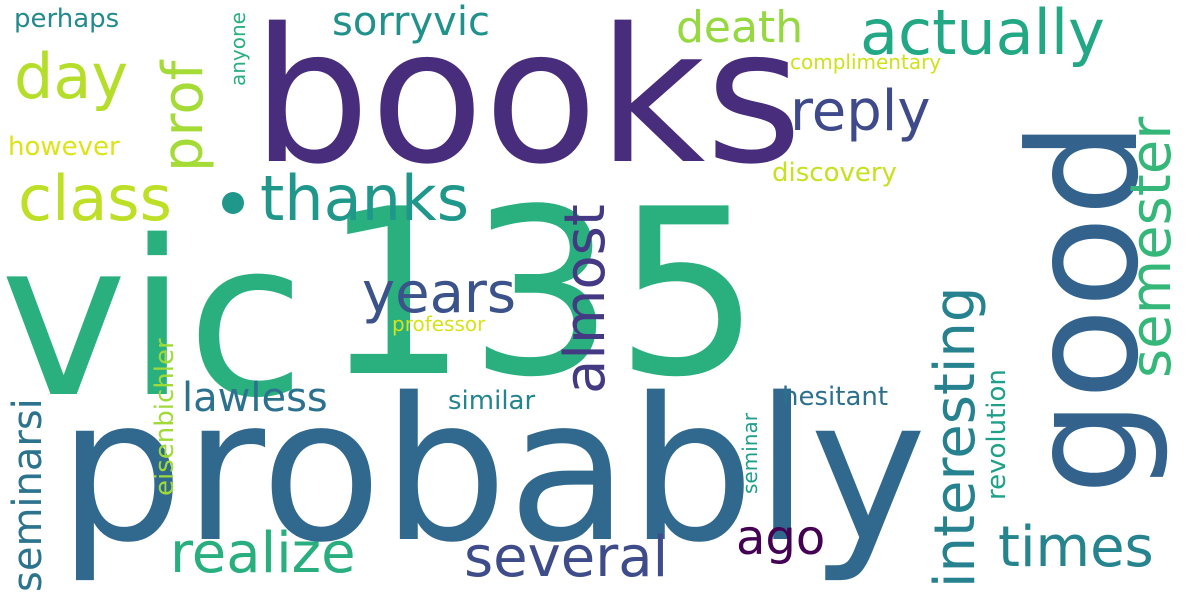 The width and height of the screenshot is (1200, 600). What do you see at coordinates (835, 397) in the screenshot?
I see `word-hesitant: hesitant` at bounding box center [835, 397].